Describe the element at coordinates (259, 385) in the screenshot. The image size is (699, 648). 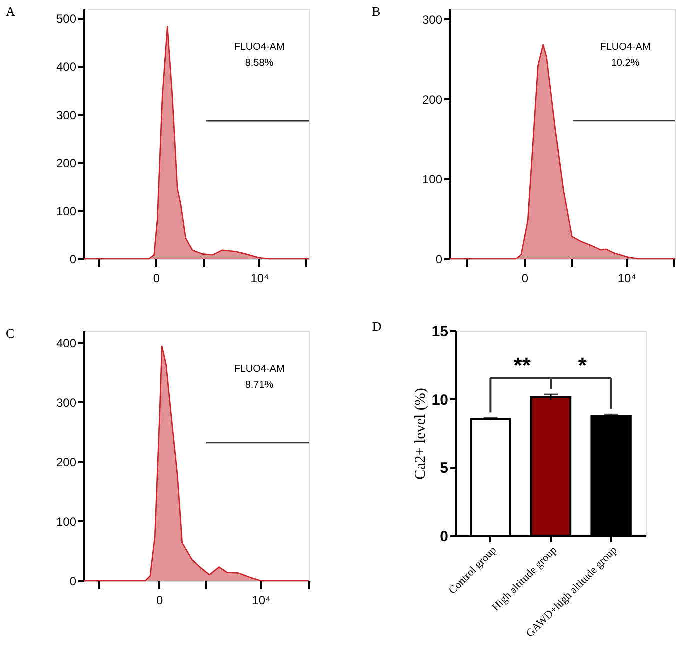
I see `annotation: 8.71%` at that location.